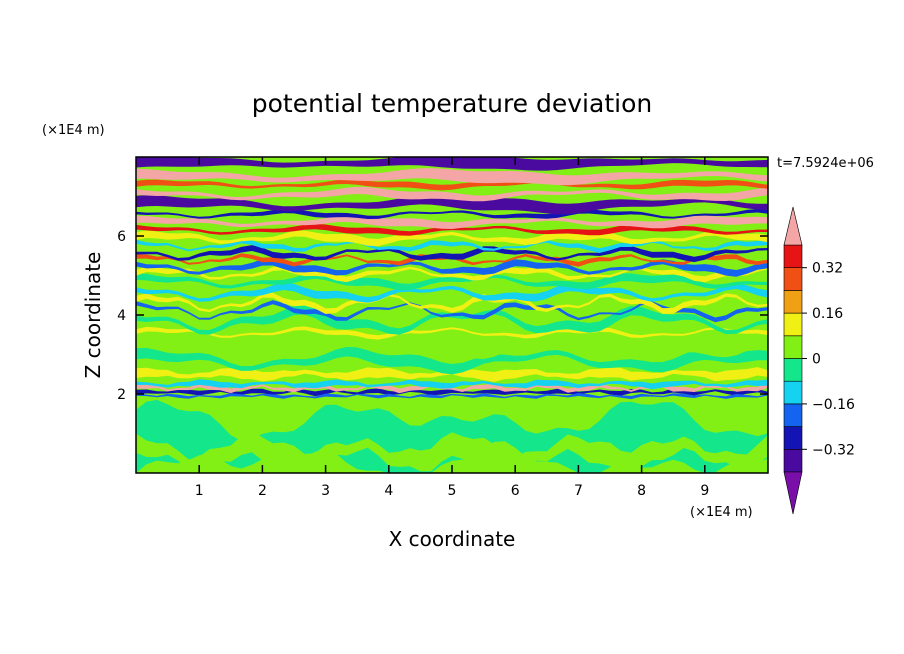 This screenshot has width=904, height=654. I want to click on colorbar-max-arrow, so click(793, 226).